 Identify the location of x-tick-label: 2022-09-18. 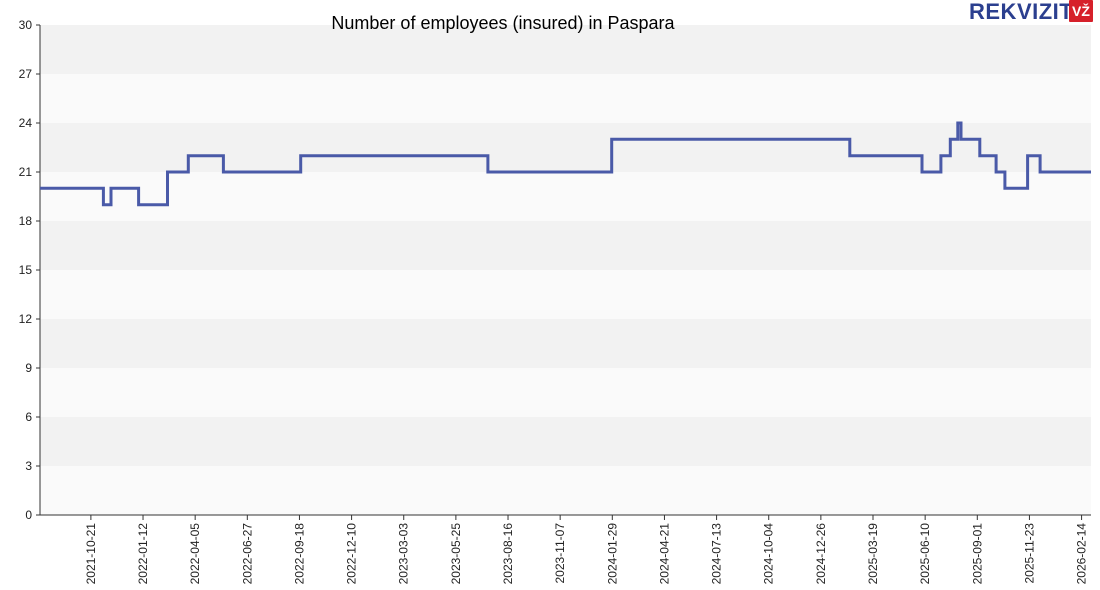
(299, 554).